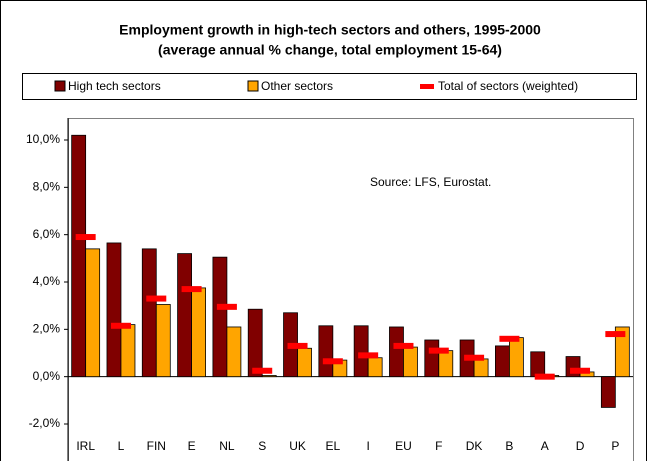  I want to click on x-tick-label: A, so click(545, 446).